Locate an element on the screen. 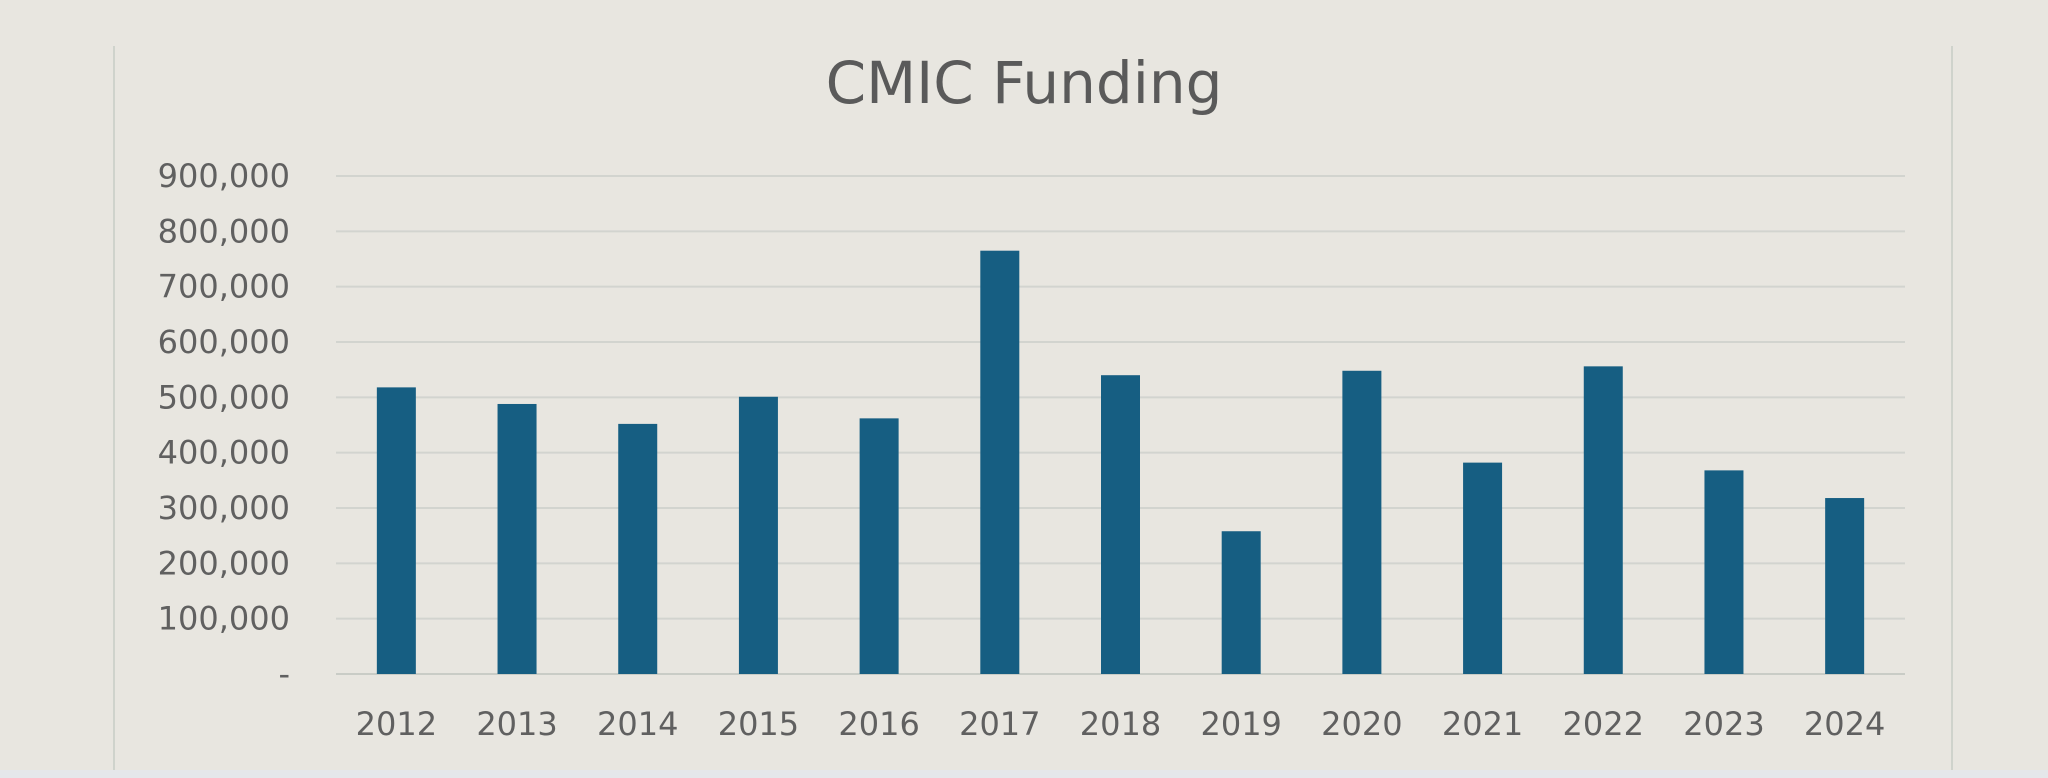  y-tick-label: - is located at coordinates (284, 674).